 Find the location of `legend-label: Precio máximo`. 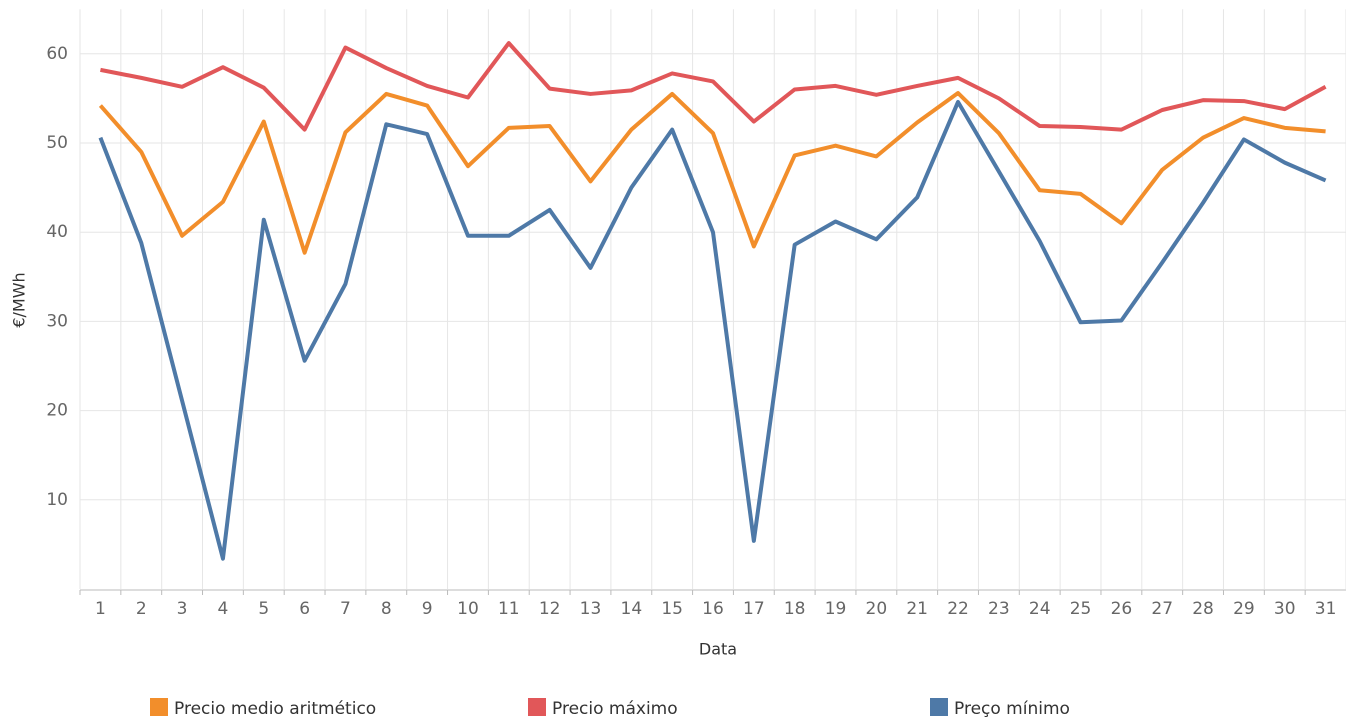

legend-label: Precio máximo is located at coordinates (615, 708).